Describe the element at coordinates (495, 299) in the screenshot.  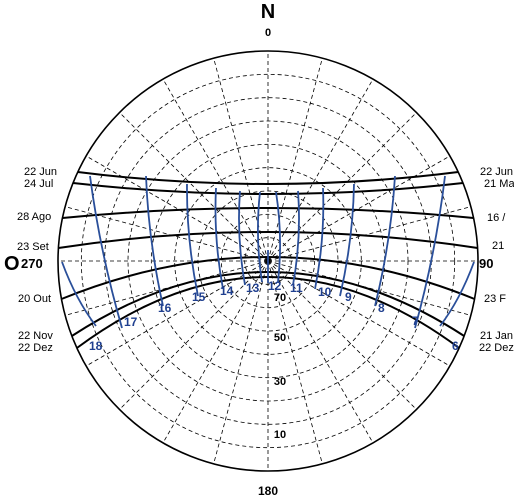
I see `date-label-right-fev: 23 F` at that location.